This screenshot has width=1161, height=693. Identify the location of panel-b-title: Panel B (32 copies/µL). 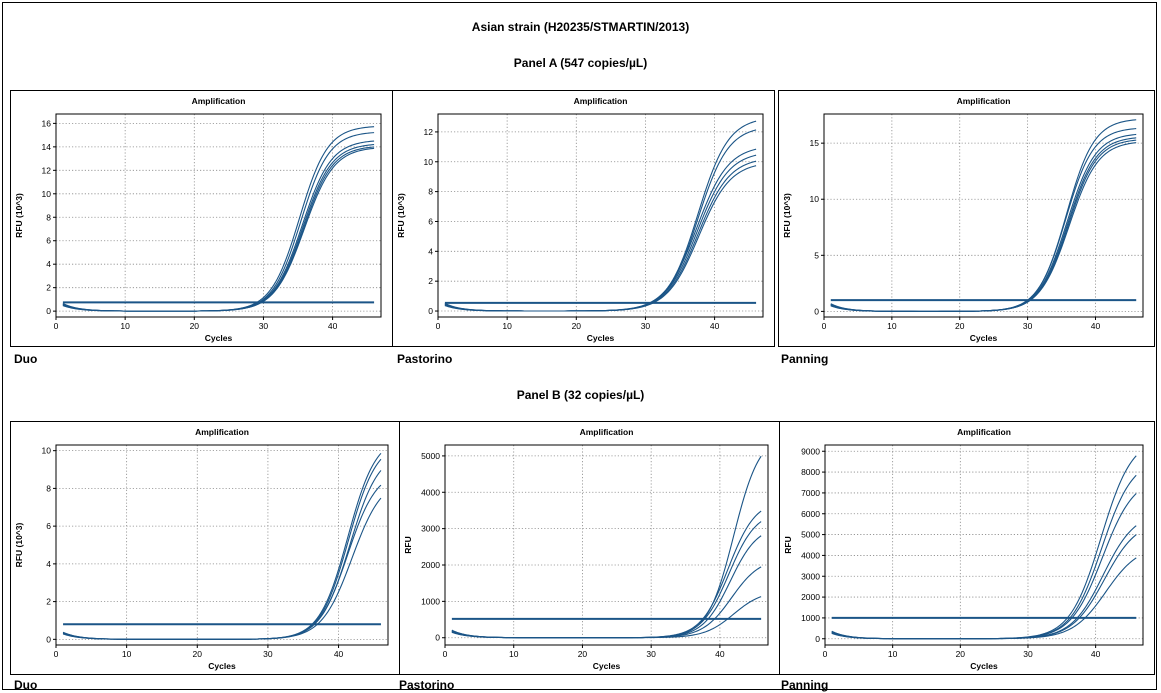
(580, 395).